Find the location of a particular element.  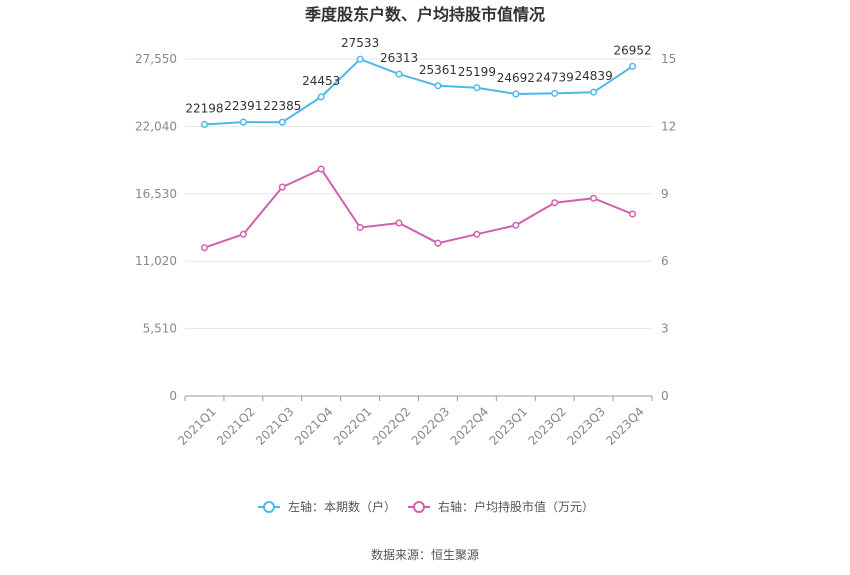

x-axis-tick-label: 2021Q3 is located at coordinates (275, 426).